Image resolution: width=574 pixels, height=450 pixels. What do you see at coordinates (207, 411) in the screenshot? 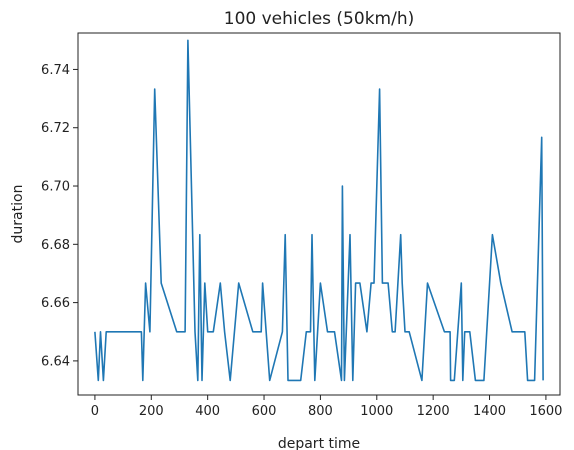
I see `x-tick-label: 400` at bounding box center [207, 411].